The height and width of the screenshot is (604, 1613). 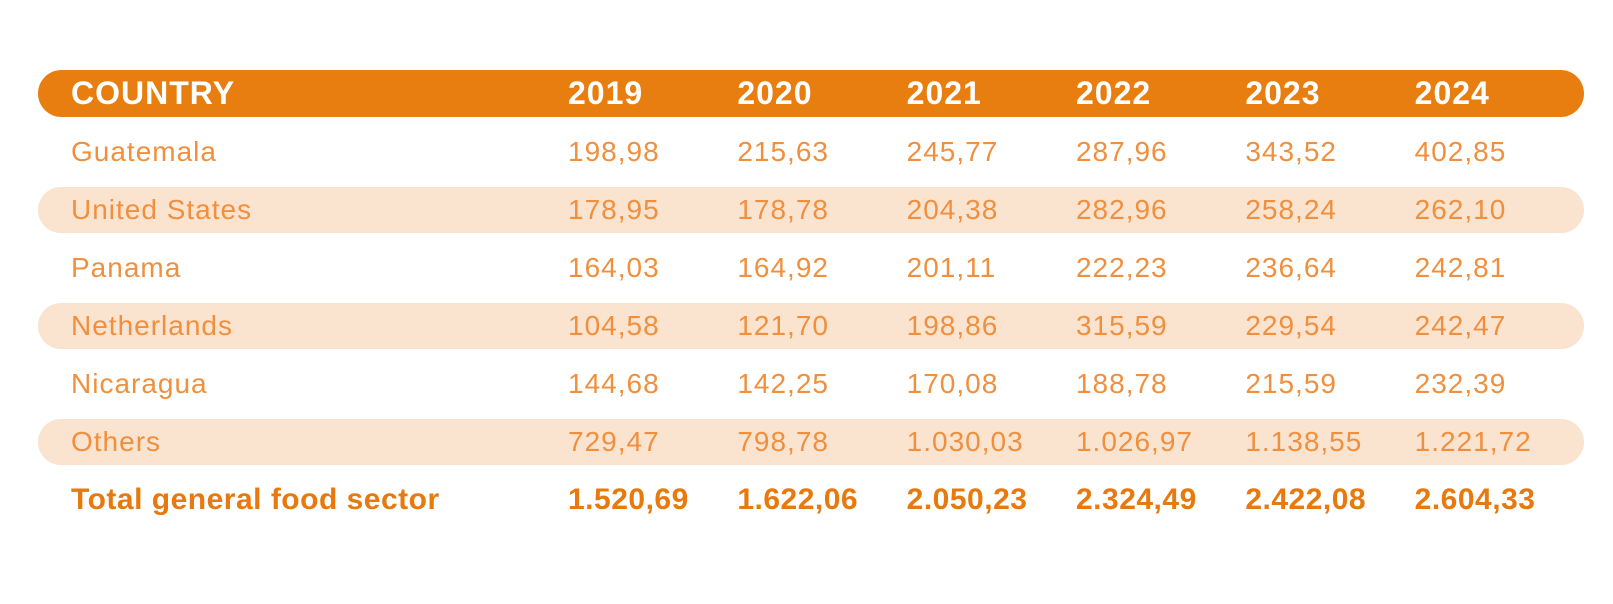 I want to click on value-cell: 232,39, so click(x=1460, y=383).